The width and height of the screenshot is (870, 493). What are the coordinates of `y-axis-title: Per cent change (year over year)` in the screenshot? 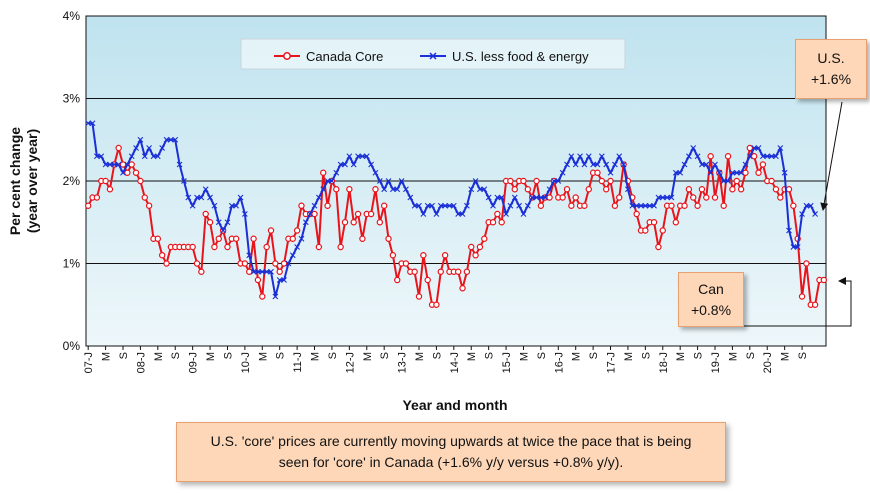 It's located at (23, 181).